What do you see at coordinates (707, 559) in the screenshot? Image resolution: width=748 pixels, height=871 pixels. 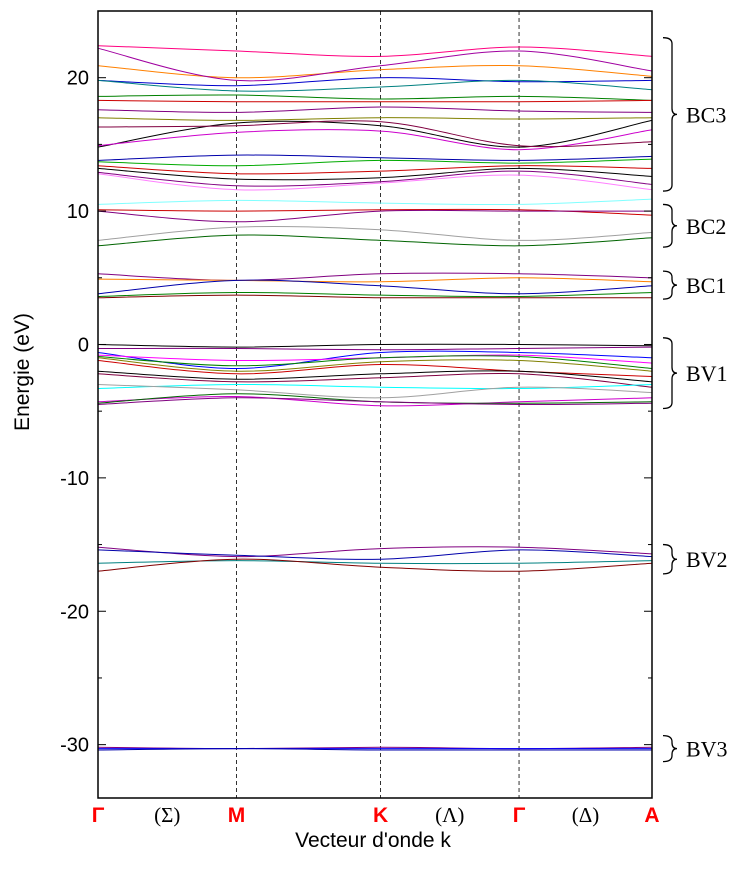 I see `group-label-BV2: BV2` at bounding box center [707, 559].